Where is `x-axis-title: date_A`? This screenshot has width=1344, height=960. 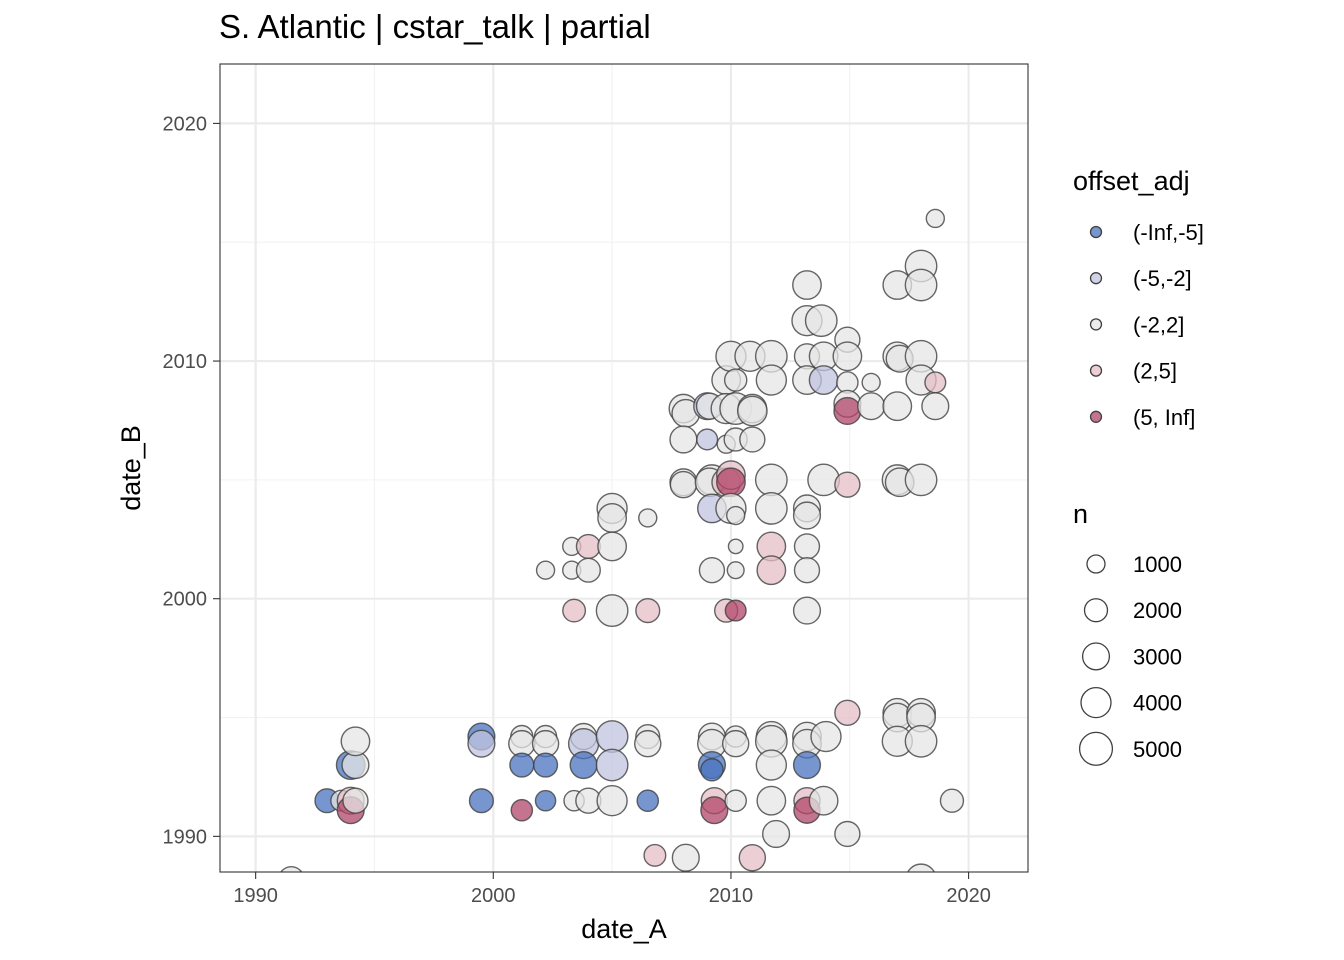 x-axis-title: date_A is located at coordinates (624, 929).